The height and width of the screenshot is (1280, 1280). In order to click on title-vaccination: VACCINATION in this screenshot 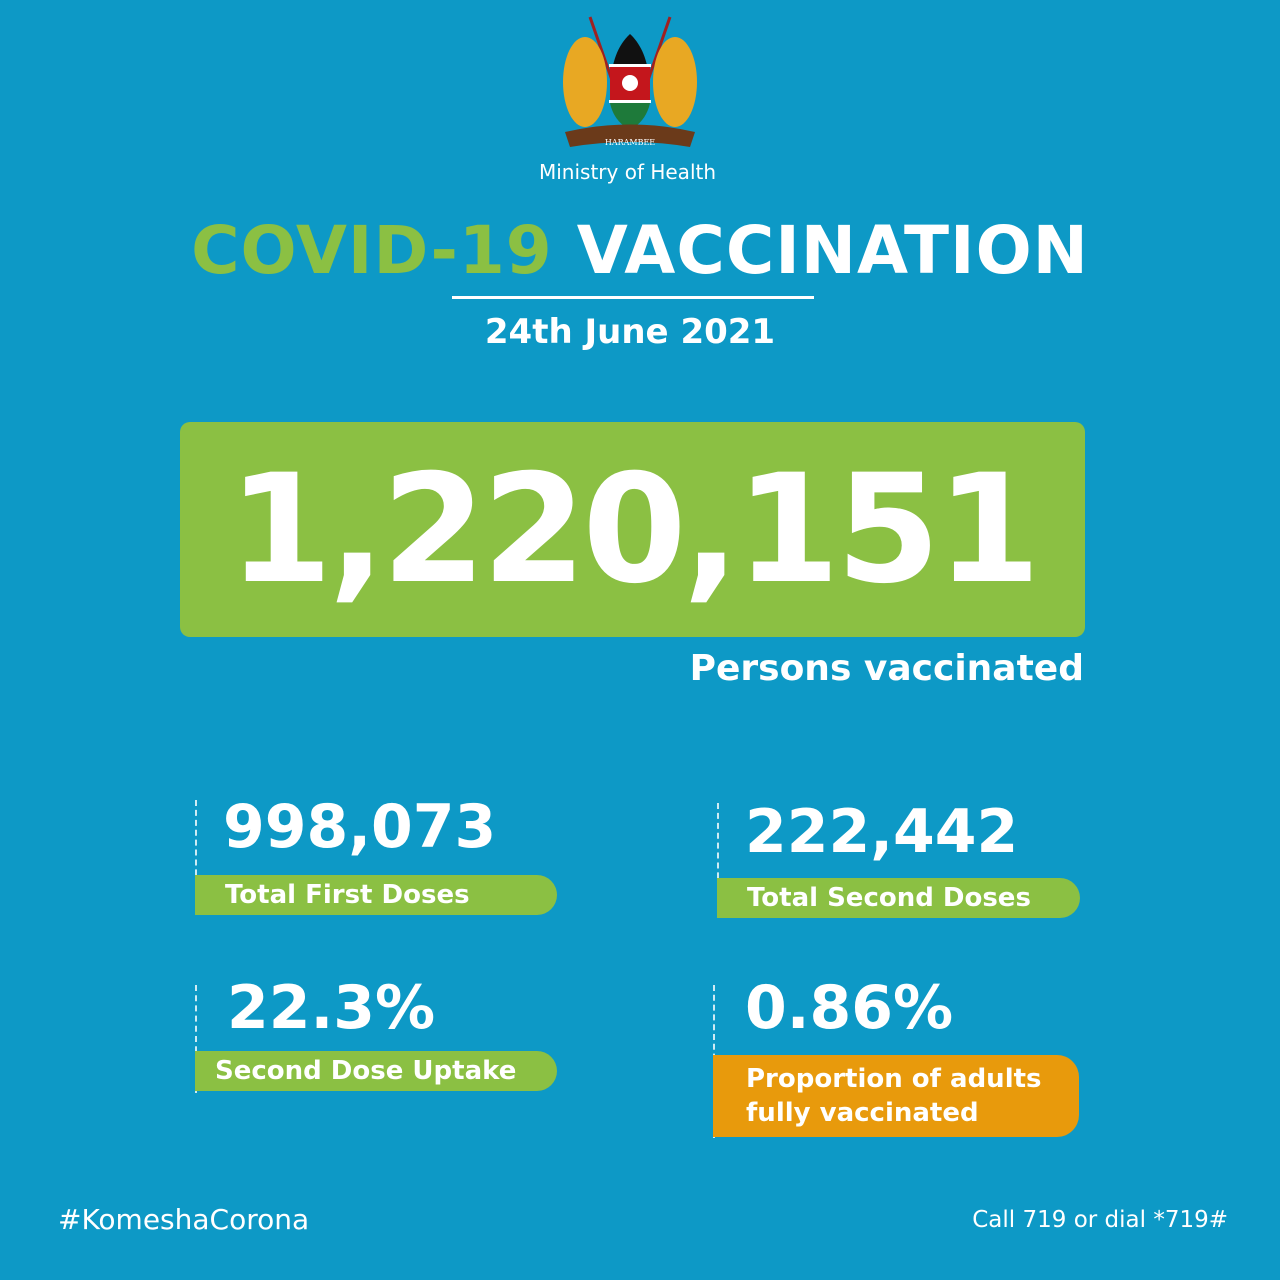, I will do `click(832, 250)`.